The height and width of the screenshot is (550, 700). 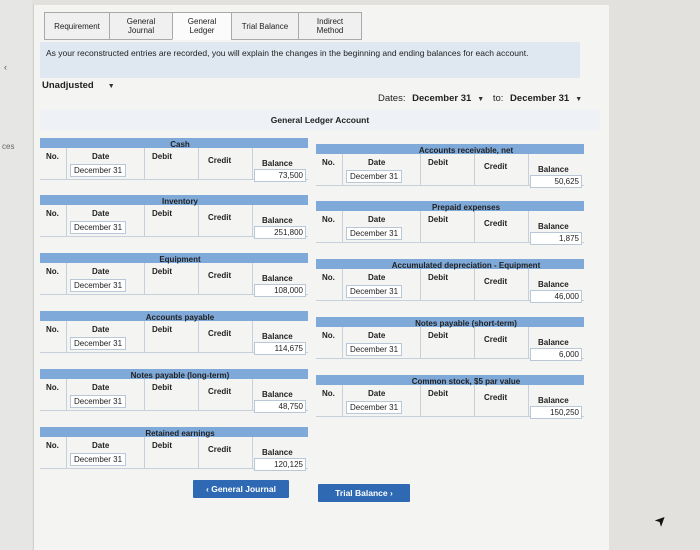 What do you see at coordinates (280, 464) in the screenshot?
I see `balance-cell: 120,125` at bounding box center [280, 464].